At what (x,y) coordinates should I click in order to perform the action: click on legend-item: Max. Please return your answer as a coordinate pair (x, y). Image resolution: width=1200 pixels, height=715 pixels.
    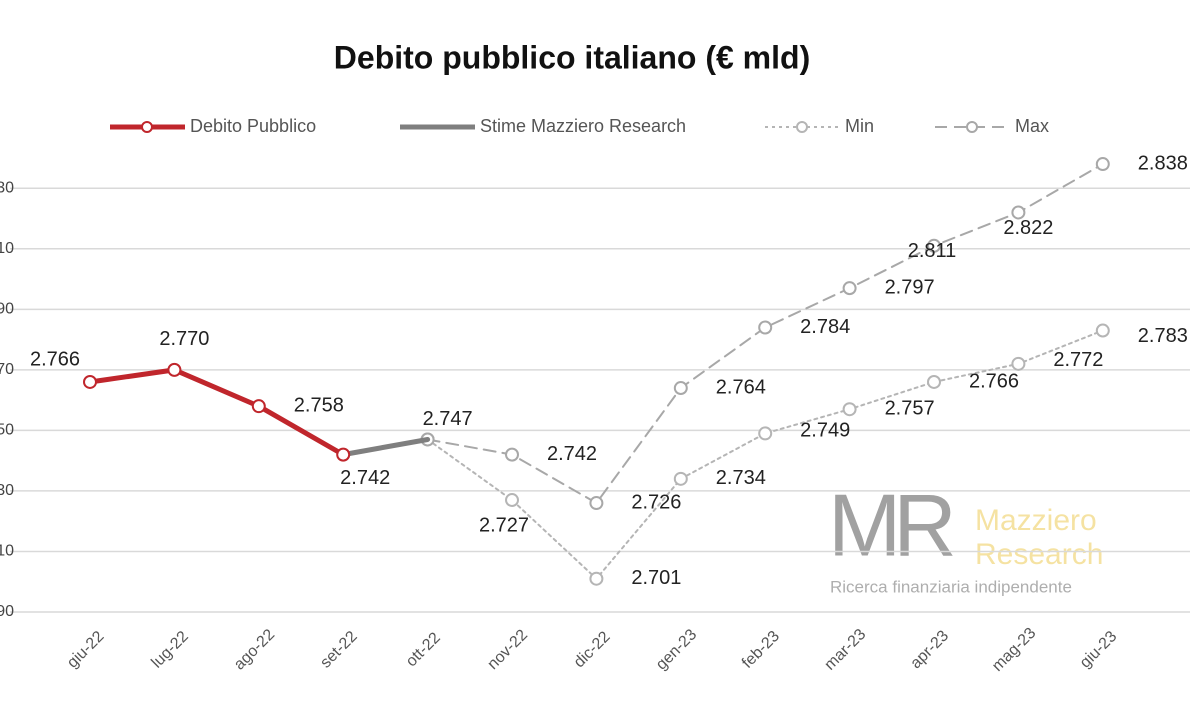
    Looking at the image, I should click on (992, 126).